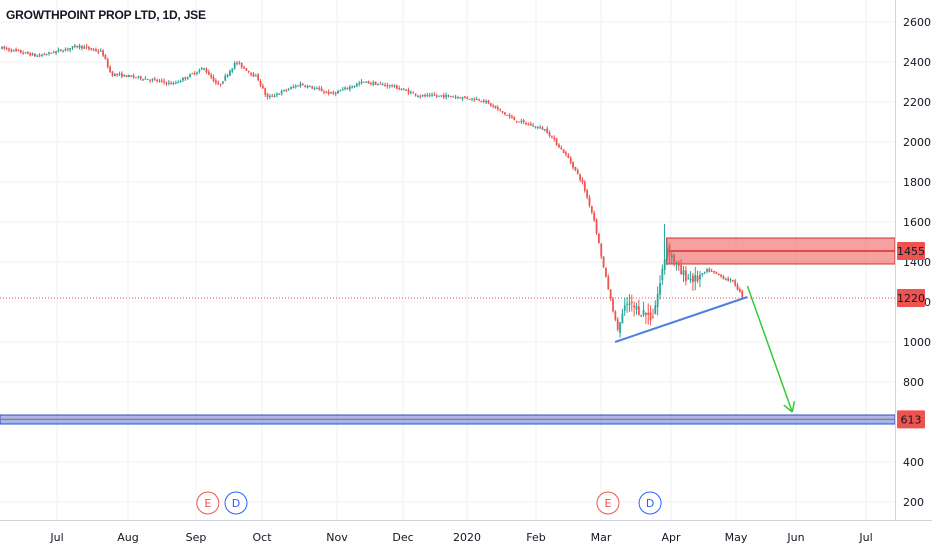  I want to click on x-tick-label: Apr, so click(671, 537).